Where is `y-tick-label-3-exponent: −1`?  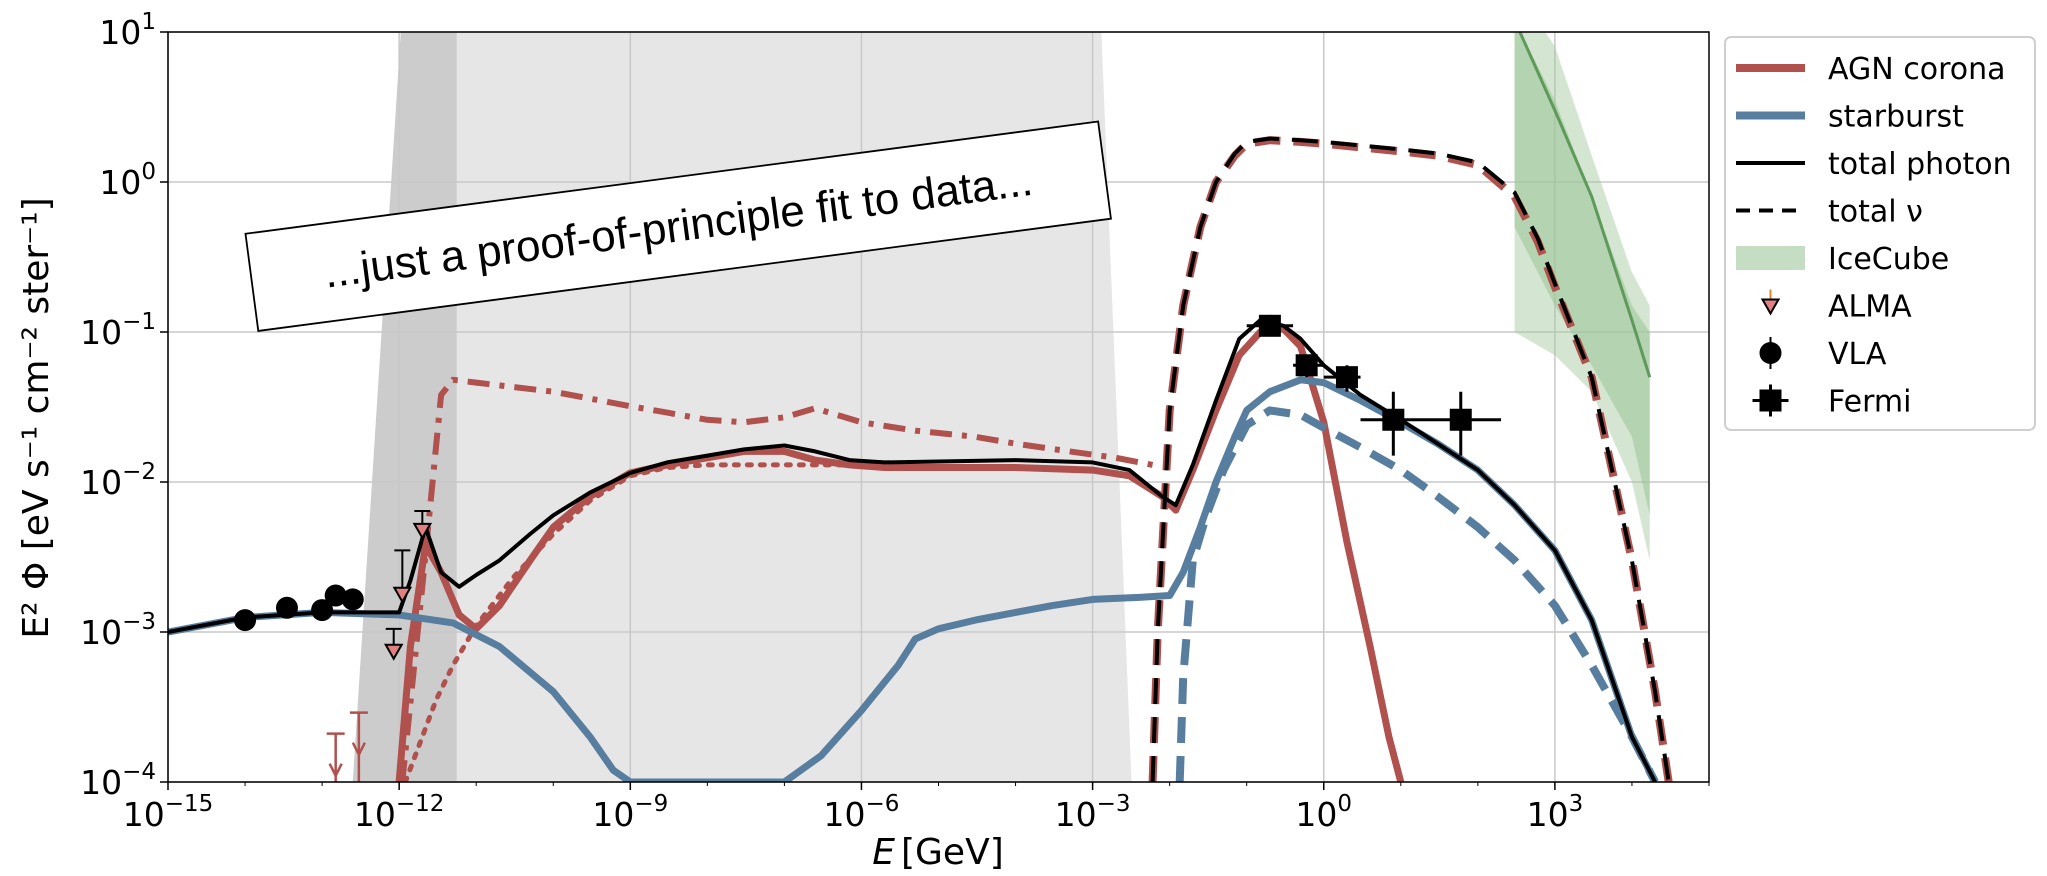
y-tick-label-3-exponent: −1 is located at coordinates (139, 322).